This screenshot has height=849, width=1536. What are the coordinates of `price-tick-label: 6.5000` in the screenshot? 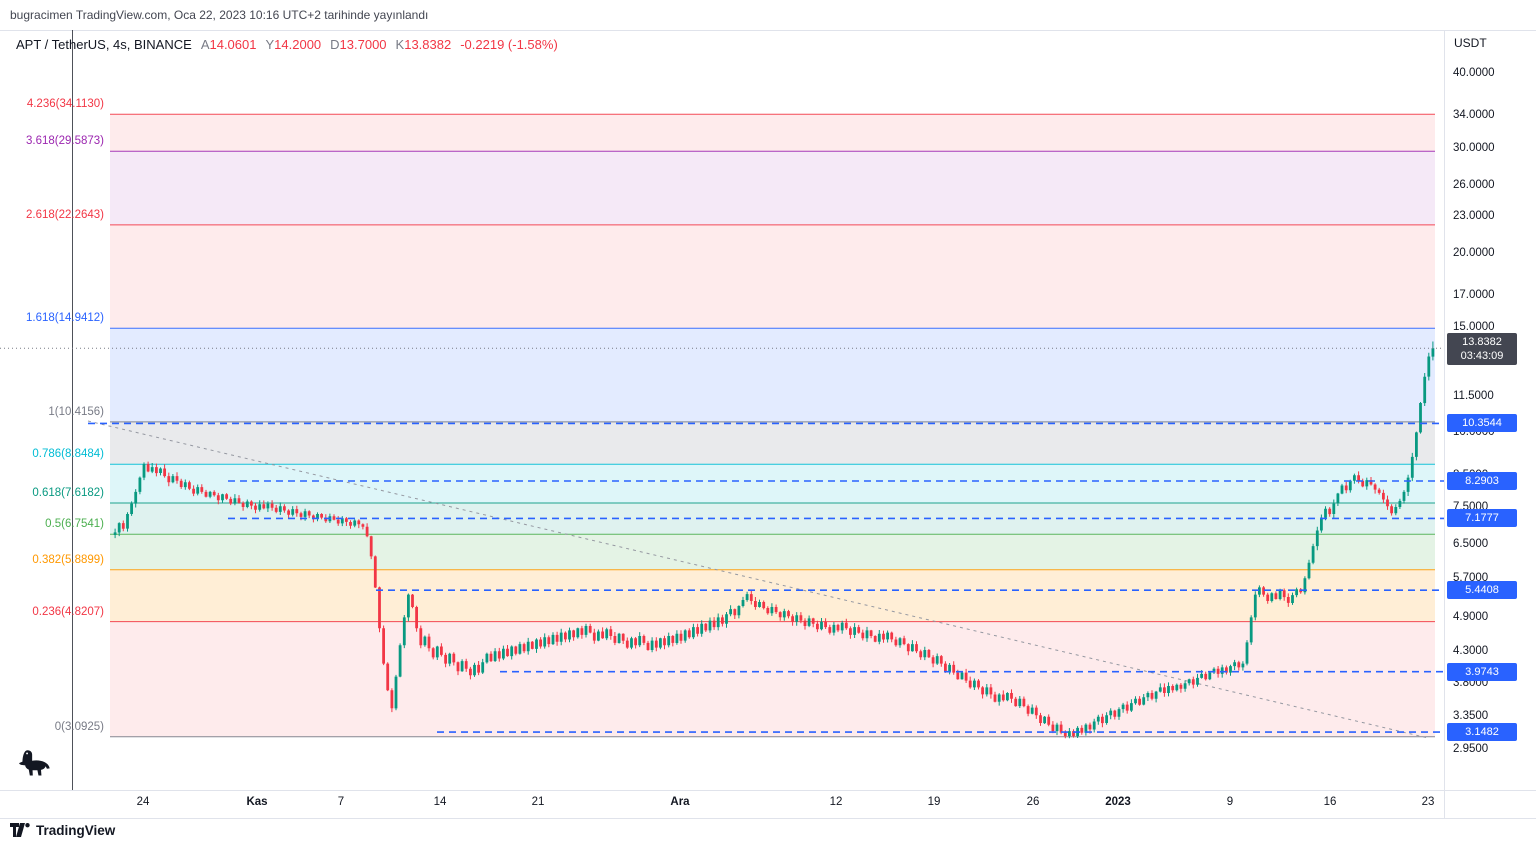 It's located at (1471, 544).